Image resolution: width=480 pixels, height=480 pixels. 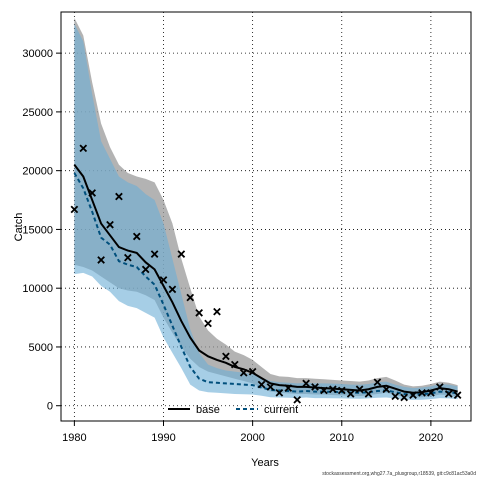 I want to click on legend-label-base: base, so click(x=208, y=410).